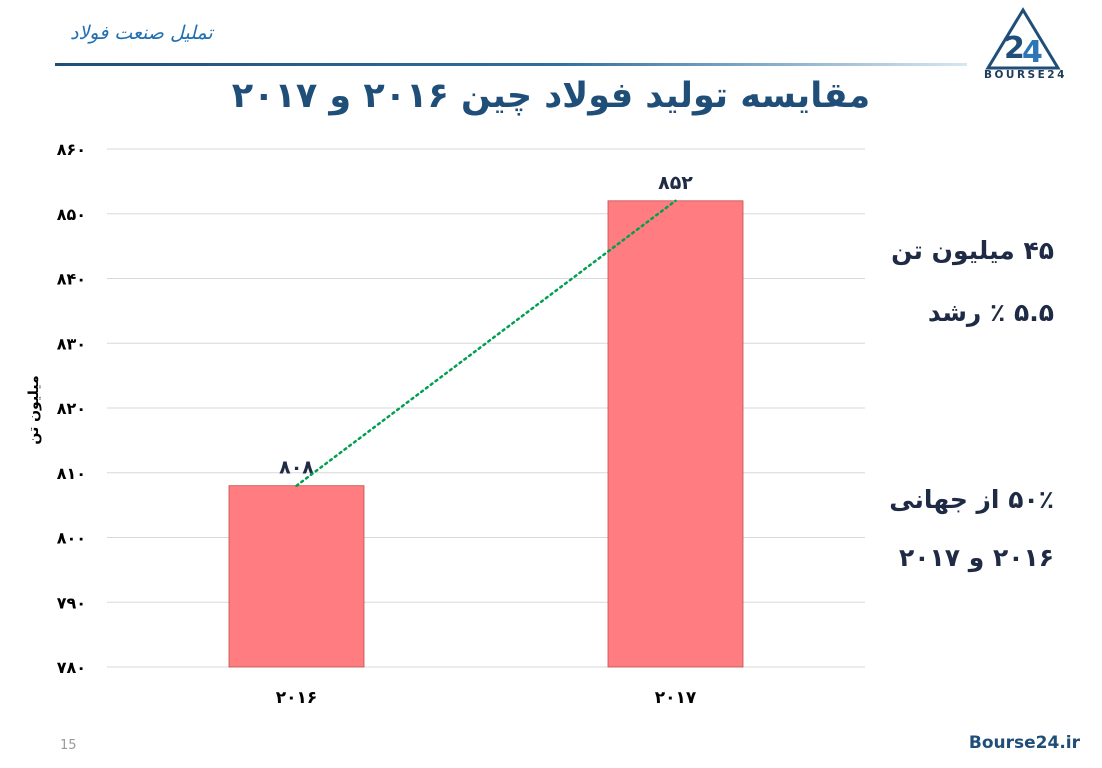 The image size is (1102, 768). What do you see at coordinates (71, 343) in the screenshot?
I see `y-tick-label: ۸۳۰` at bounding box center [71, 343].